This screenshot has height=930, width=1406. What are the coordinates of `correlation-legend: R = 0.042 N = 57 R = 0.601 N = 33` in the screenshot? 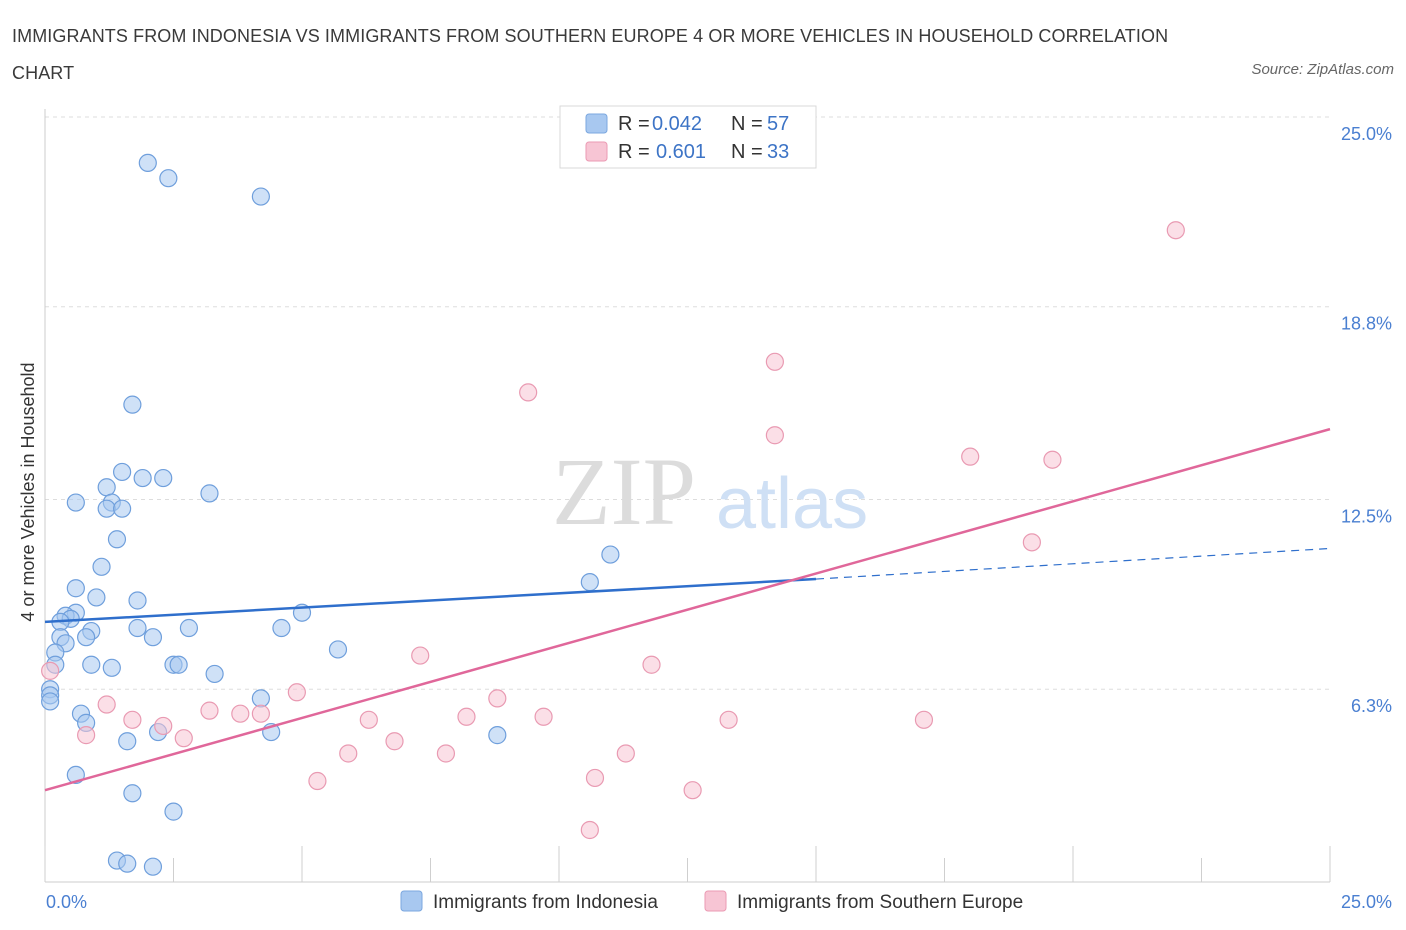 It's located at (688, 137).